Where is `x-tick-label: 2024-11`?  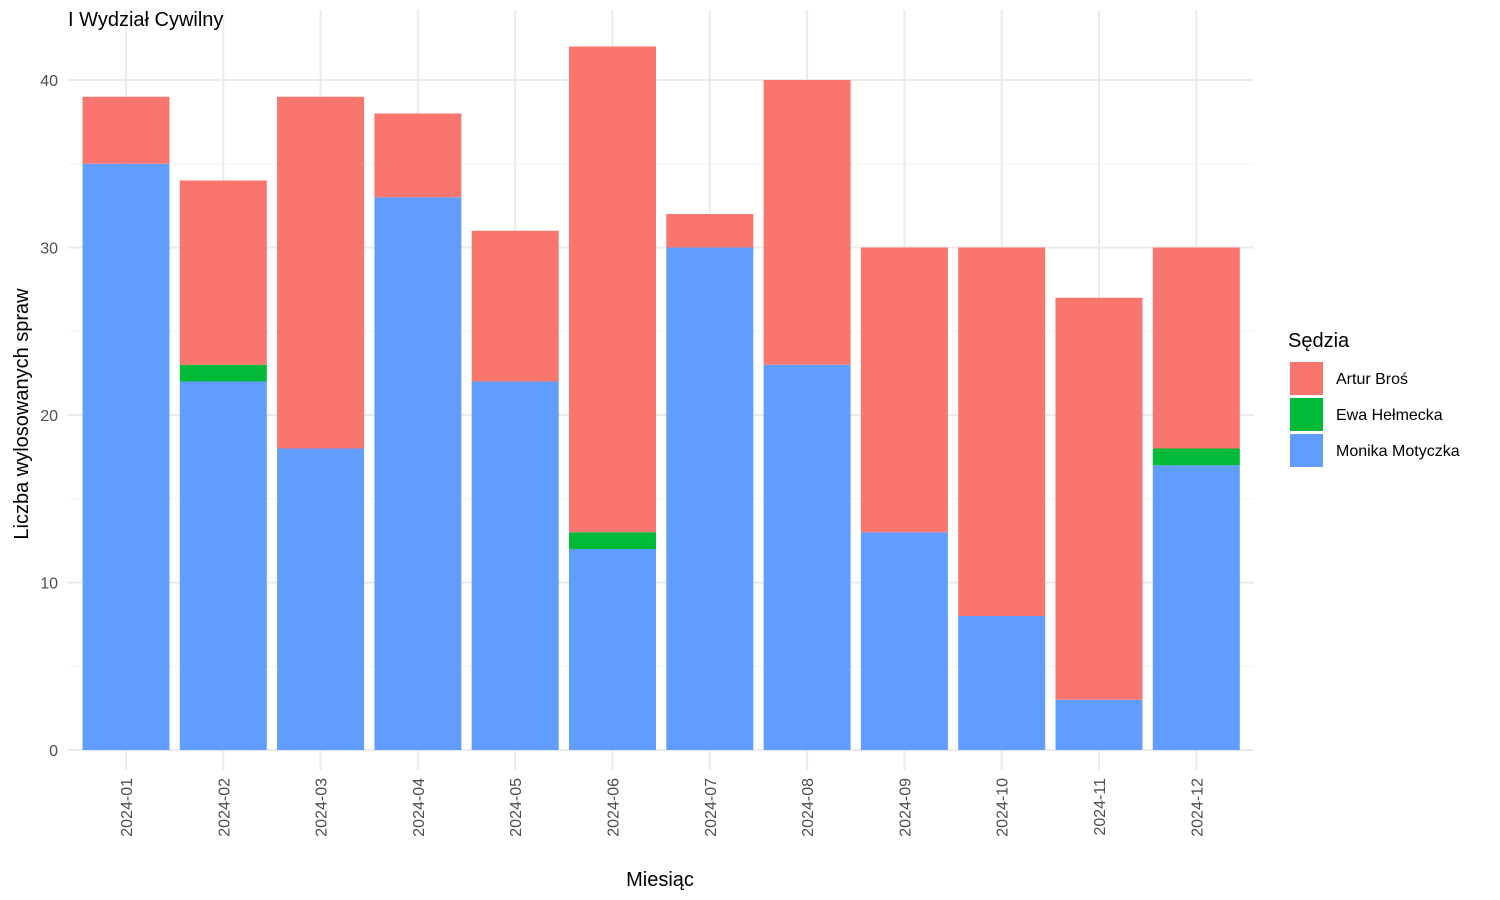 x-tick-label: 2024-11 is located at coordinates (1100, 807).